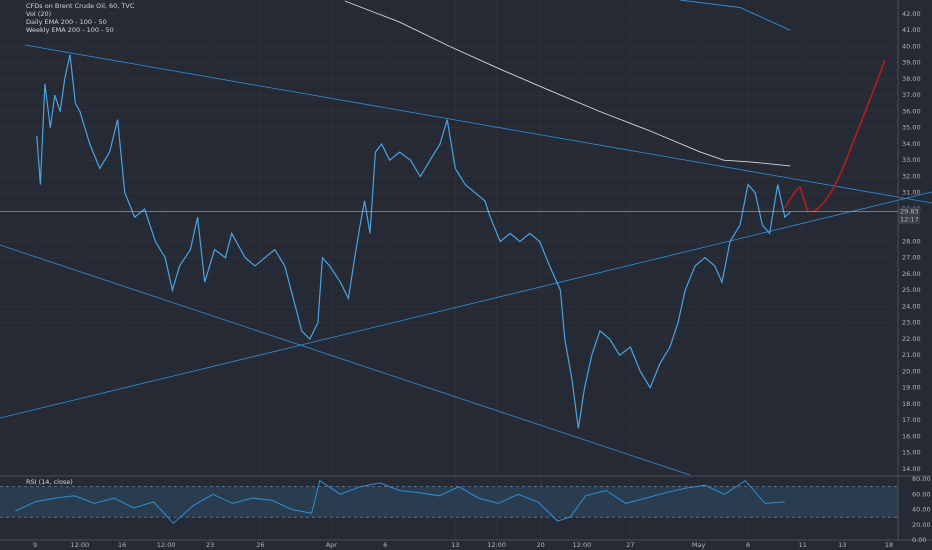 Image resolution: width=932 pixels, height=550 pixels. Describe the element at coordinates (400, 501) in the screenshot. I see `rsi-line` at that location.